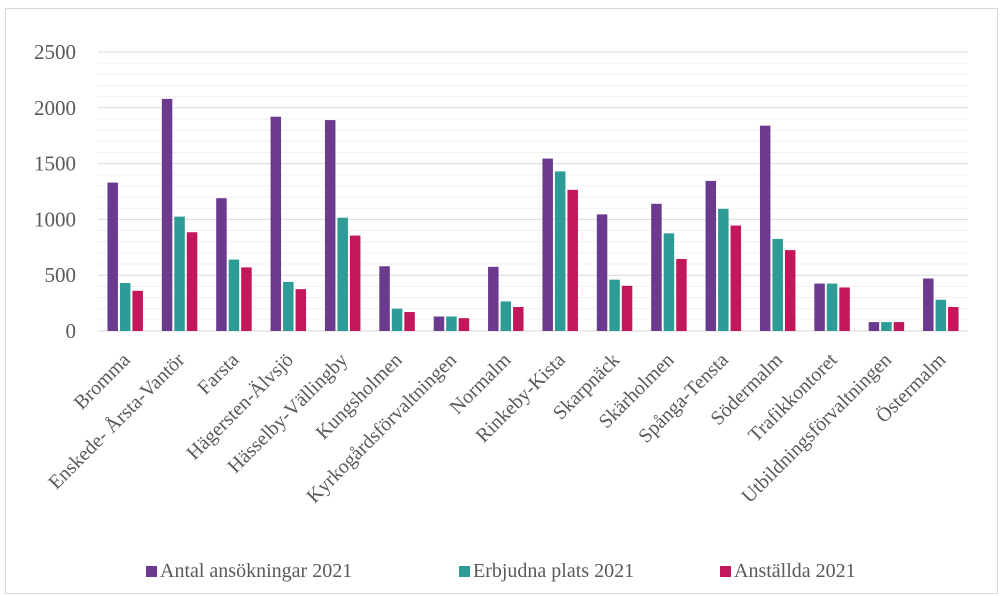 This screenshot has width=1005, height=596. What do you see at coordinates (55, 108) in the screenshot?
I see `y-tick-label: 2000` at bounding box center [55, 108].